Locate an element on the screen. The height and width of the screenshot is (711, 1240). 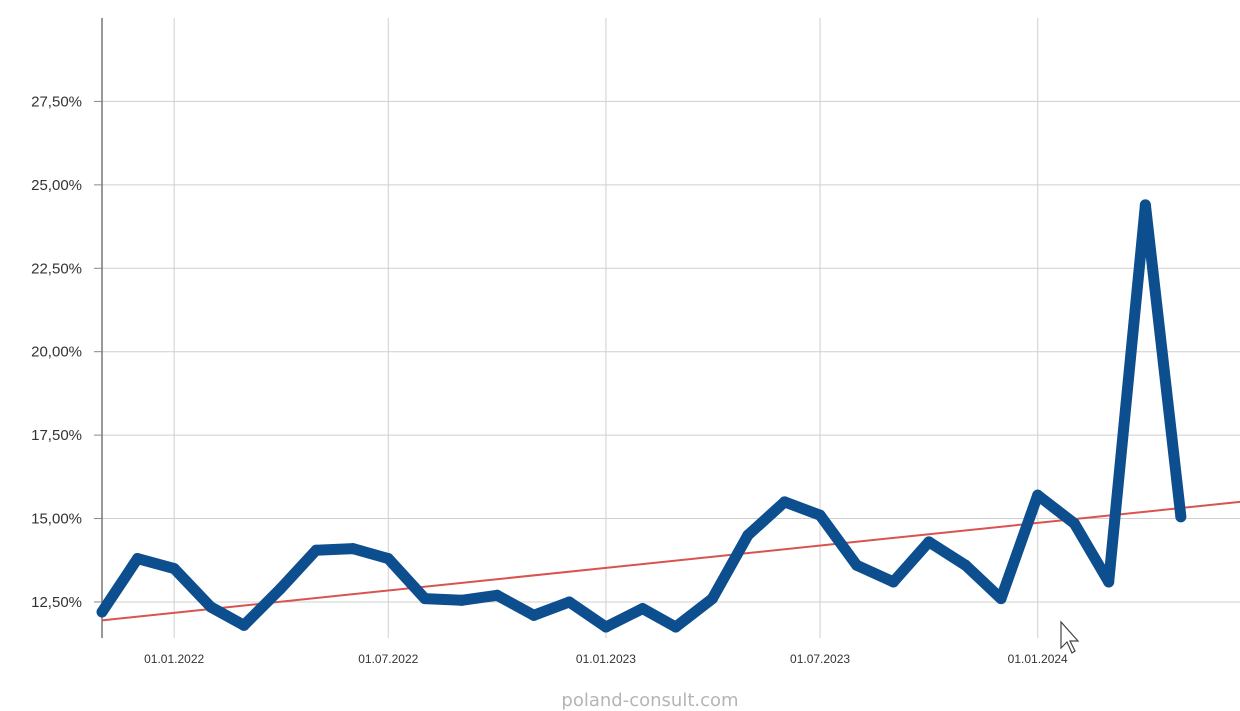
x-tick-label: 01.01.2022 is located at coordinates (174, 659).